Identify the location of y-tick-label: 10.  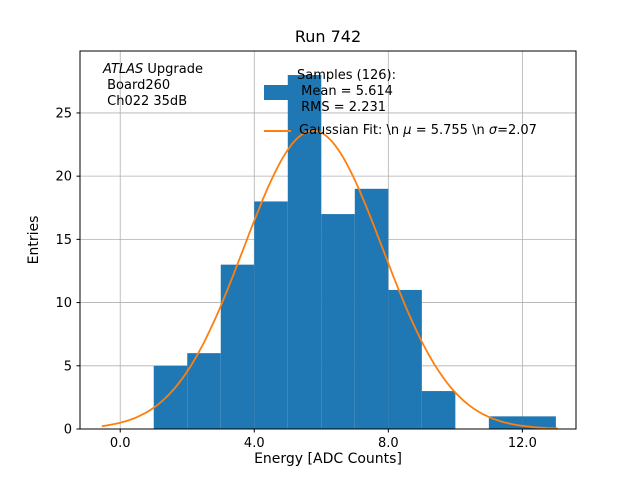
(63, 303).